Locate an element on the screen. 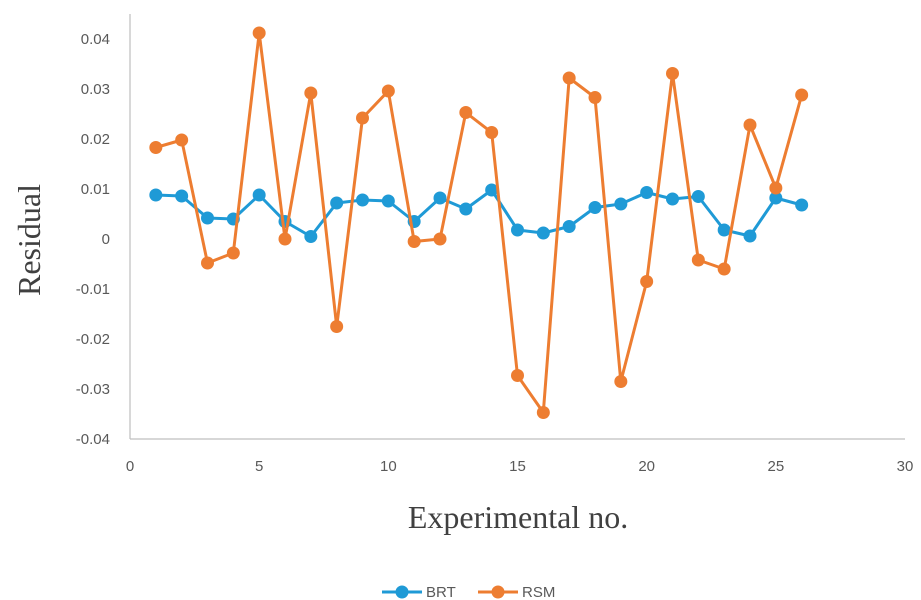 The height and width of the screenshot is (600, 921). y-tick-labels: 0.04 0.03 0.02 0.01 0 -0.01 -0.02 -0.03 -0.04 is located at coordinates (93, 239).